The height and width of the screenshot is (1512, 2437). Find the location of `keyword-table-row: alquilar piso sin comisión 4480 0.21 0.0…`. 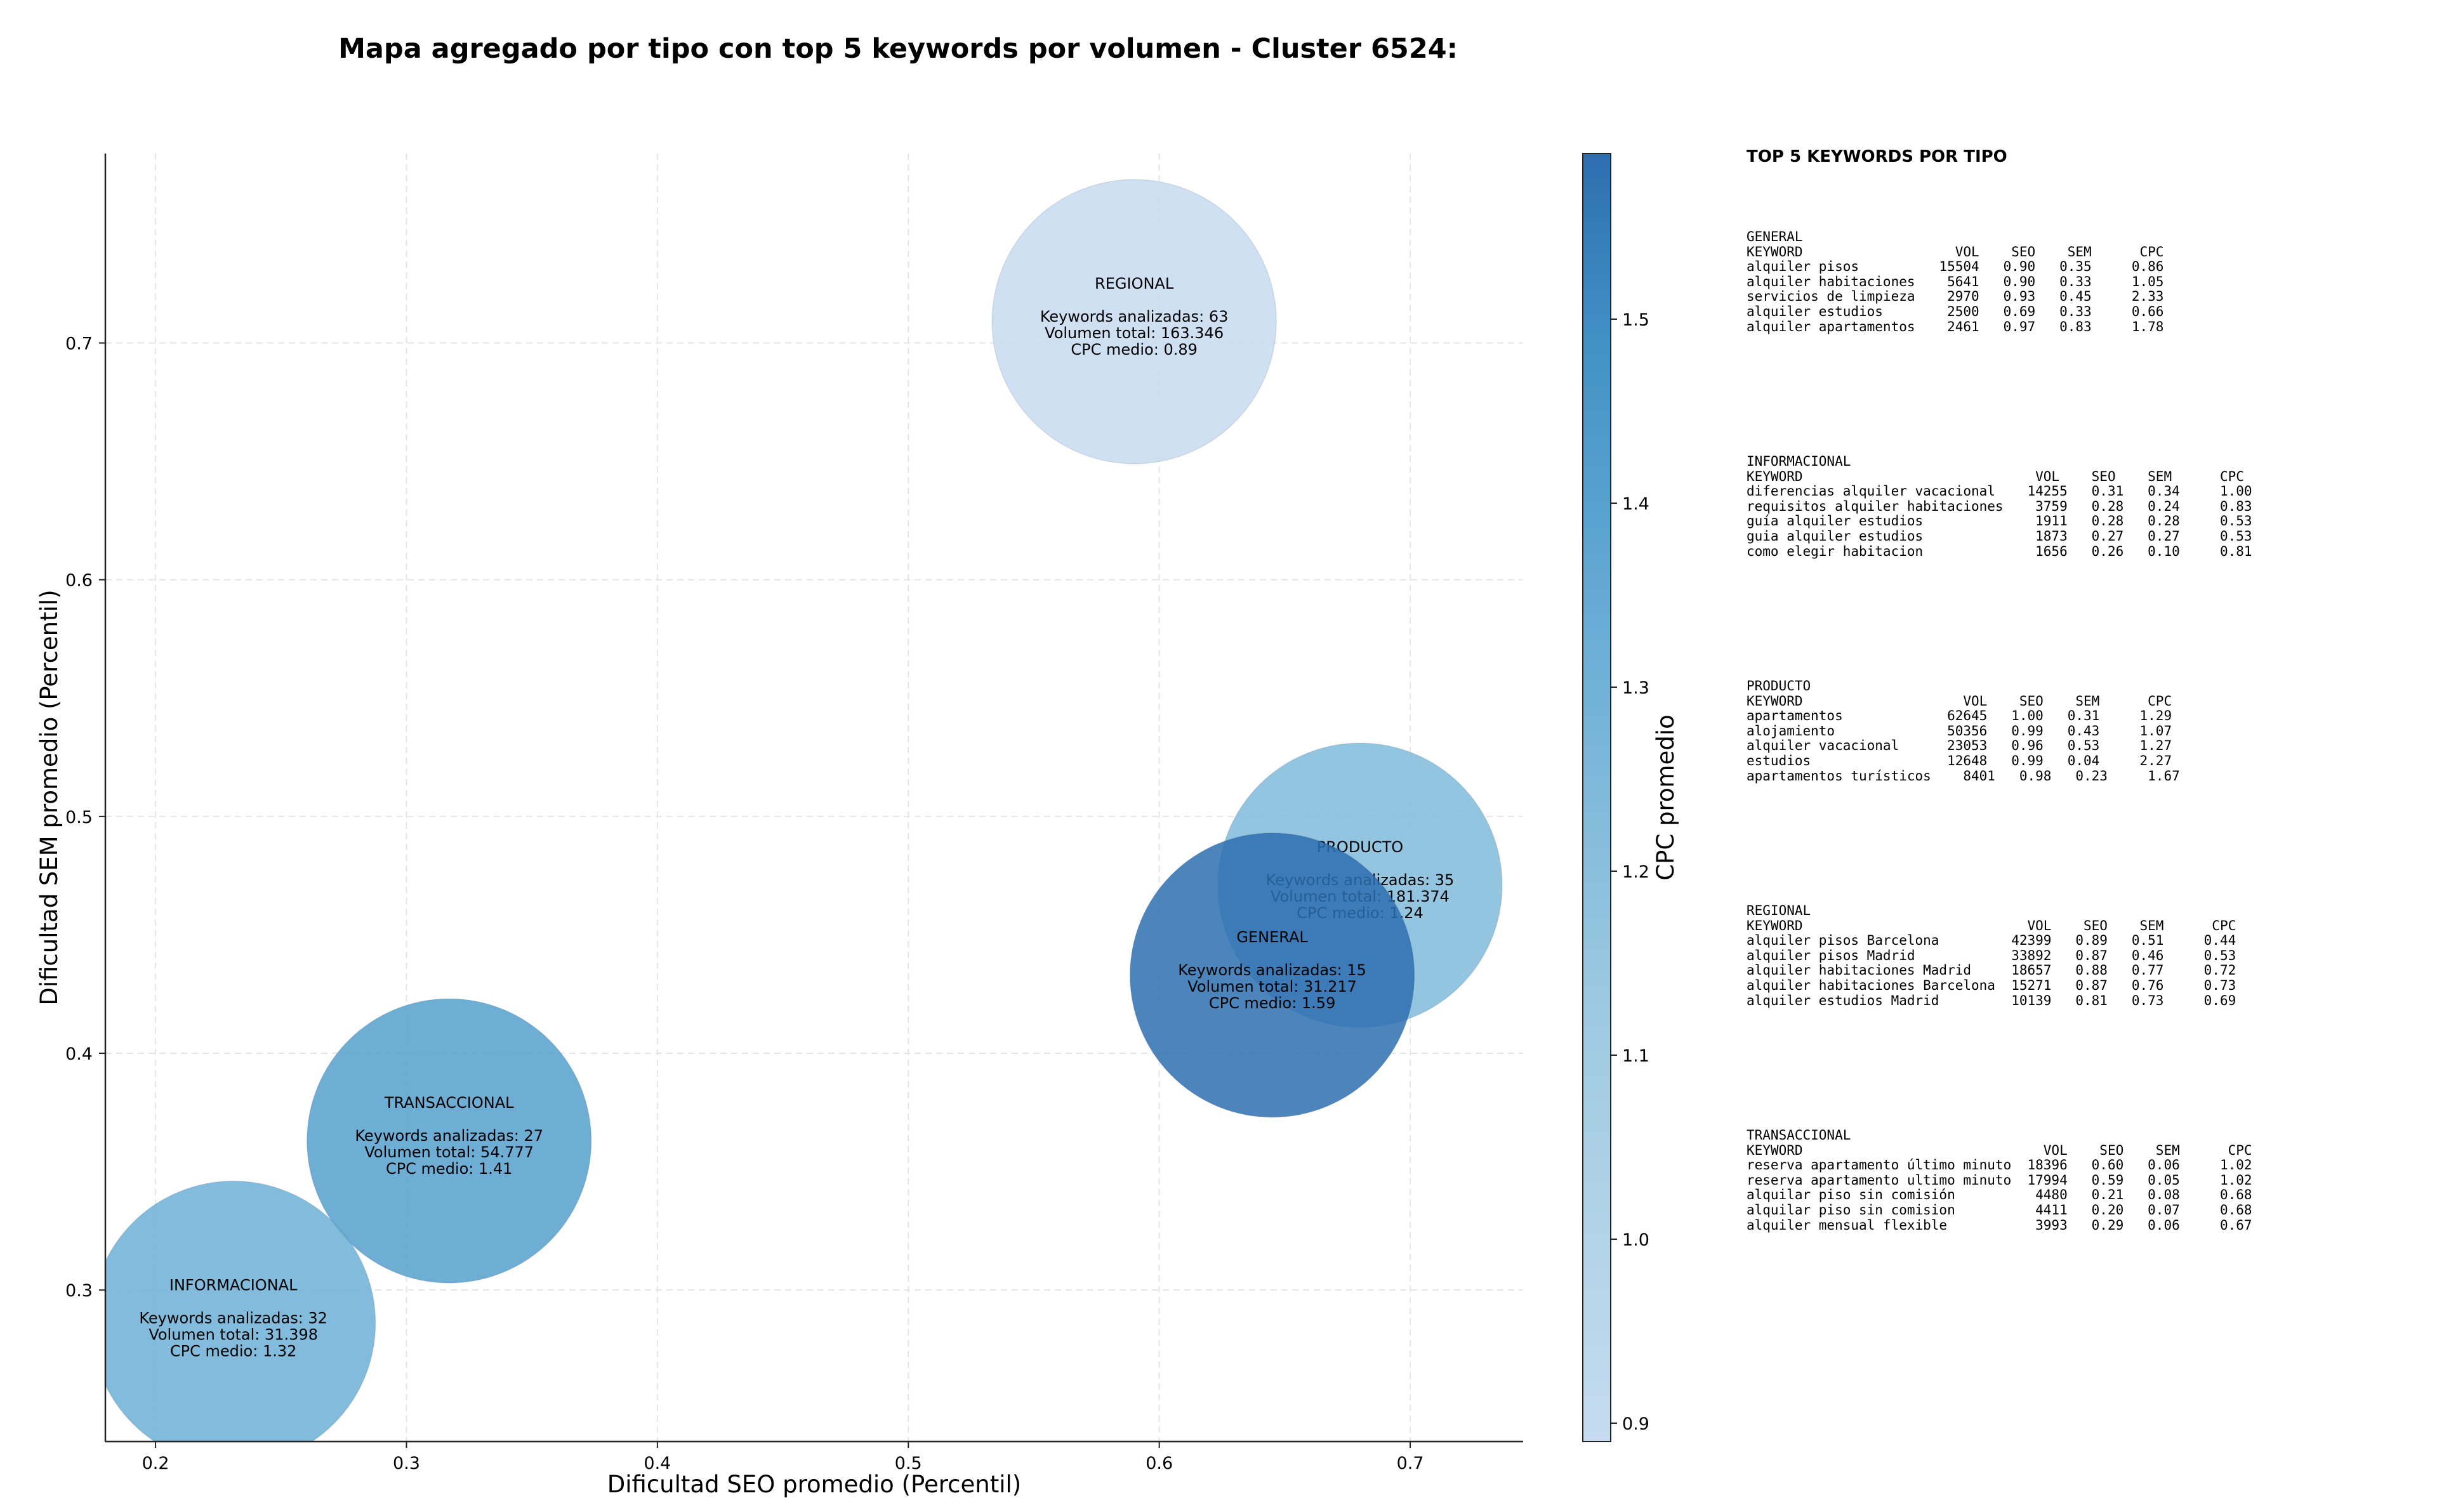

keyword-table-row: alquilar piso sin comisión 4480 0.21 0.0… is located at coordinates (1999, 1195).